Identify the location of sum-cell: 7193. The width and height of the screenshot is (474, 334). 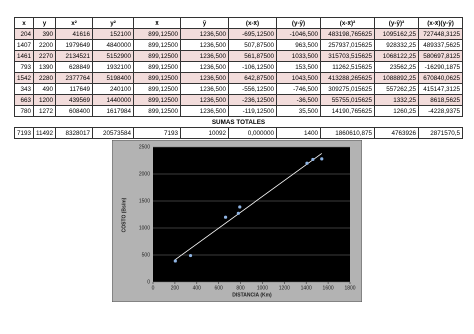
(157, 133).